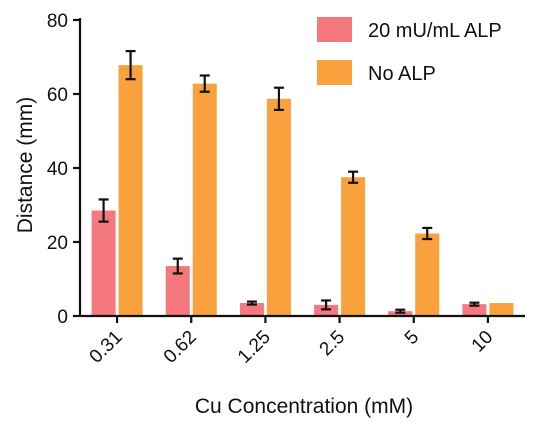  I want to click on x-tick-label: 0.62, so click(180, 347).